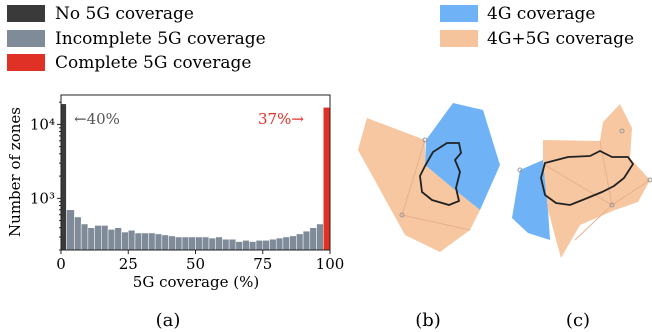 The width and height of the screenshot is (652, 332). I want to click on panel-label-a: (a), so click(168, 320).